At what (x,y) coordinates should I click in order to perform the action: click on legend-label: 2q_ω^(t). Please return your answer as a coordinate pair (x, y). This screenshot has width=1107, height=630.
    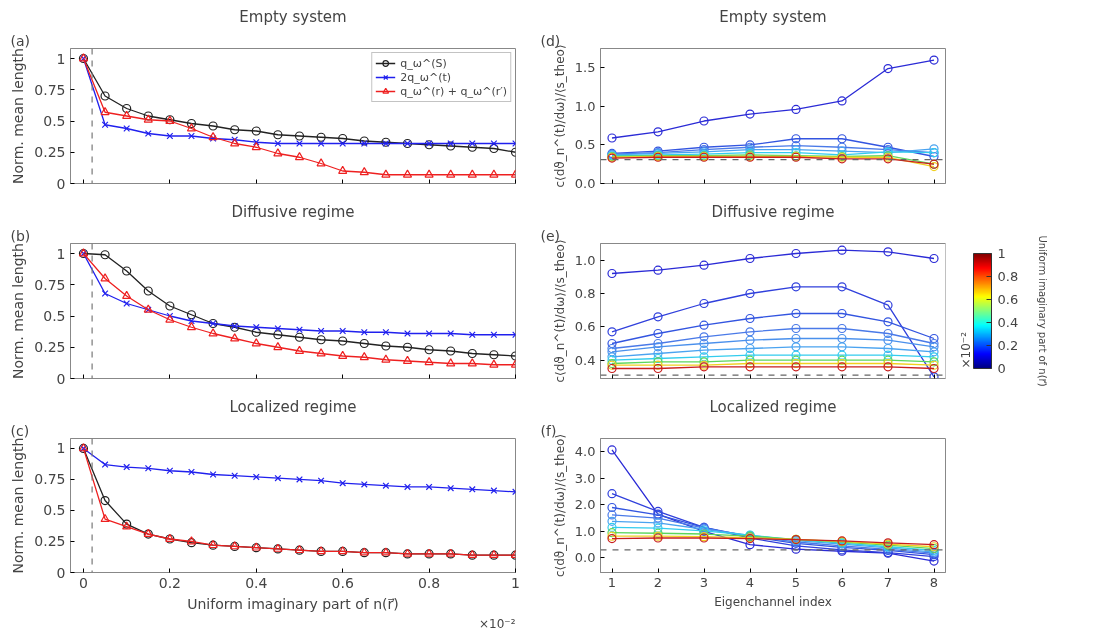
    Looking at the image, I should click on (426, 77).